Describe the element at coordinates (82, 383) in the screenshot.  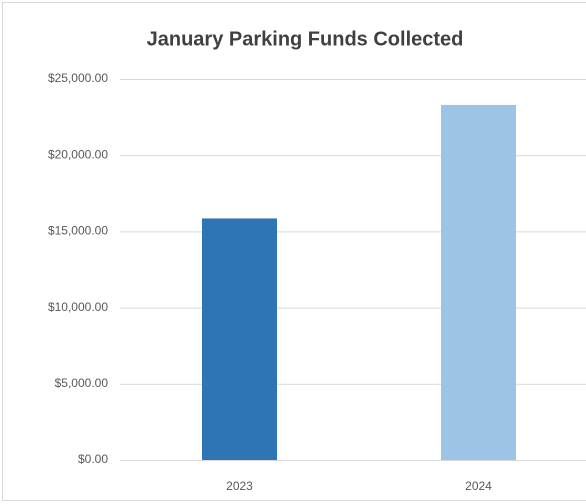
I see `y-tick-label: $5,000.00` at that location.